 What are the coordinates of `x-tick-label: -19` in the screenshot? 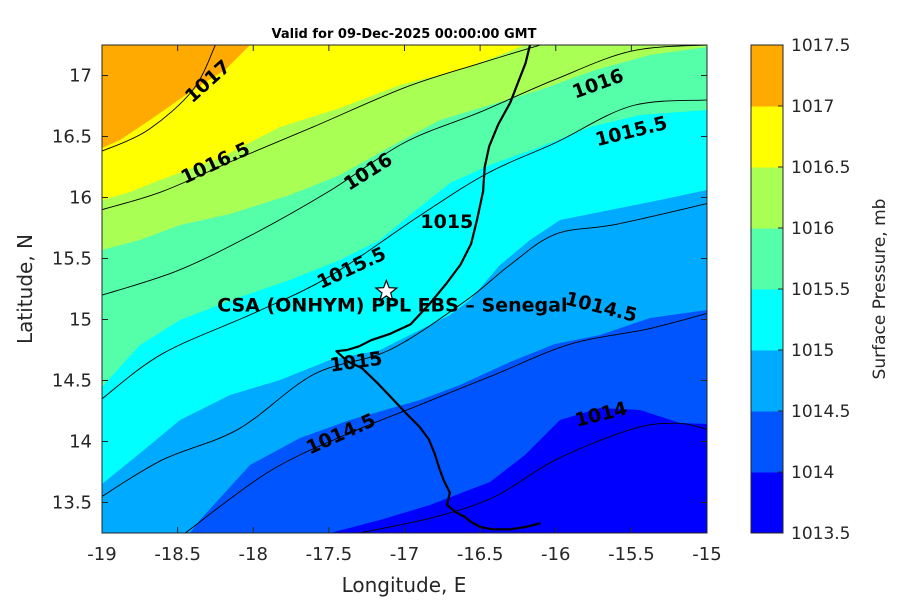 It's located at (101, 554).